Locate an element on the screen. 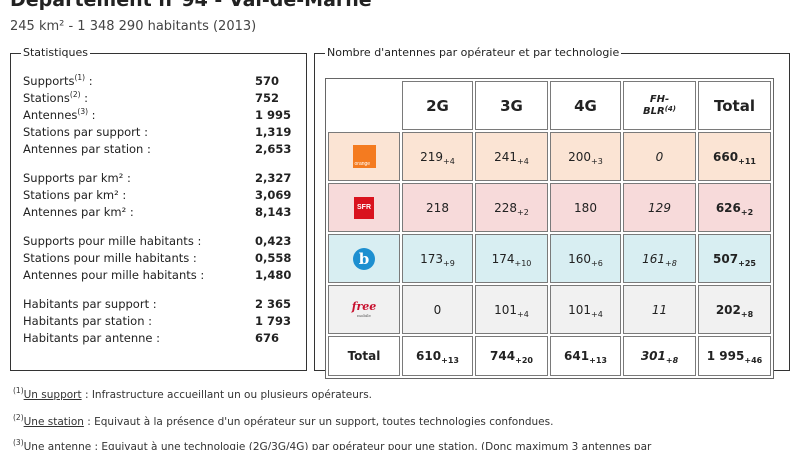 Image resolution: width=800 pixels, height=450 pixels. stat-row: Antennes(3) :1 995 is located at coordinates (163, 115).